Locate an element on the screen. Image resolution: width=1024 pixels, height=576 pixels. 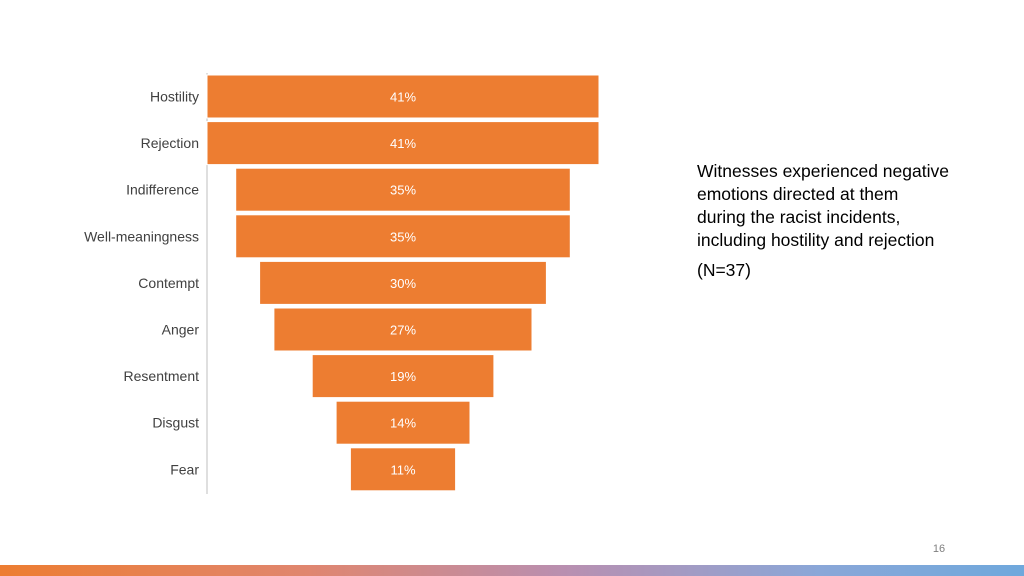
category-label: Rejection is located at coordinates (170, 143).